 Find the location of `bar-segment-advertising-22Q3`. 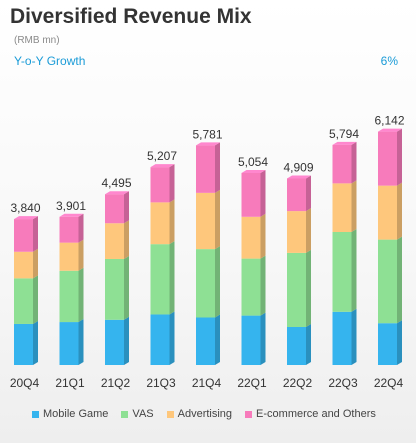

bar-segment-advertising-22Q3 is located at coordinates (342, 207).